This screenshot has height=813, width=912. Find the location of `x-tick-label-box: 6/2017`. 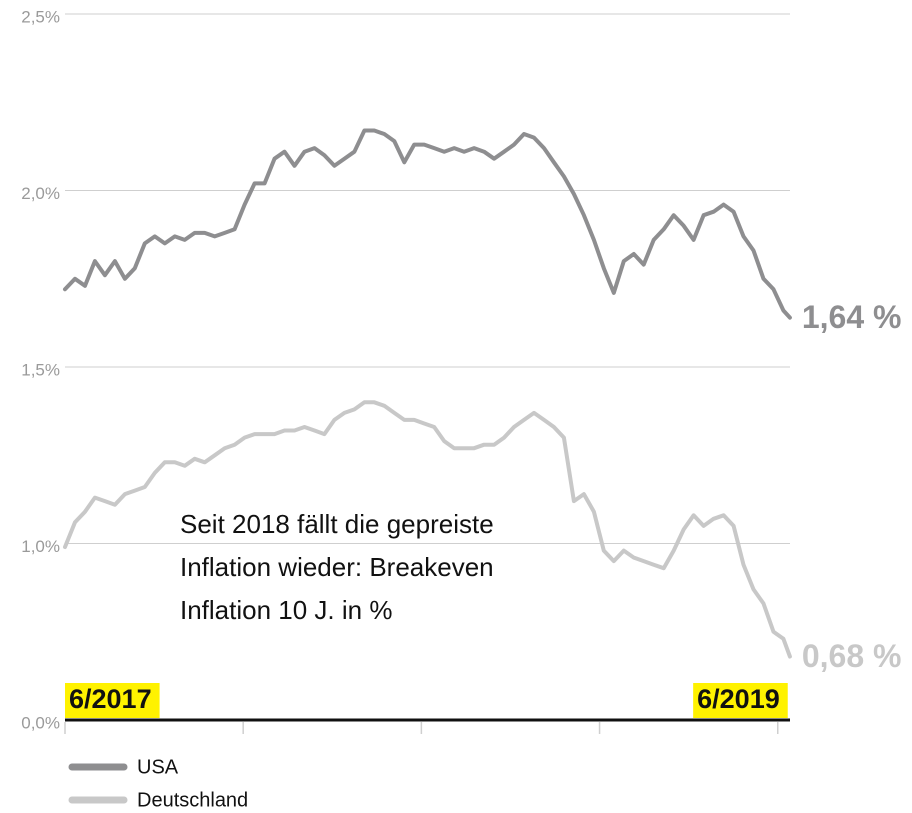

x-tick-label-box: 6/2017 is located at coordinates (112, 700).